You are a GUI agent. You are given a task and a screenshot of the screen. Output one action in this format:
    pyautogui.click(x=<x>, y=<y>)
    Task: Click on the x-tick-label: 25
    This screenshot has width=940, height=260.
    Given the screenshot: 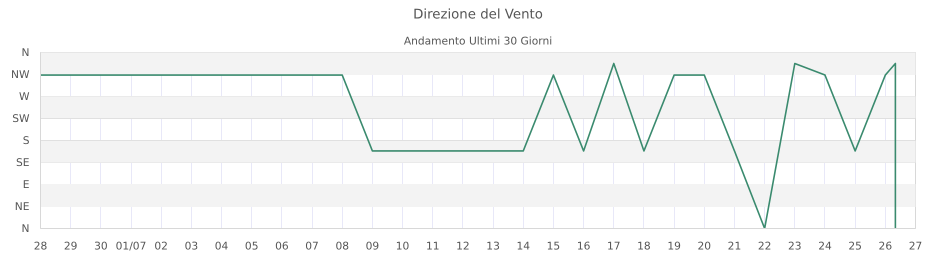 What is the action you would take?
    pyautogui.click(x=855, y=246)
    